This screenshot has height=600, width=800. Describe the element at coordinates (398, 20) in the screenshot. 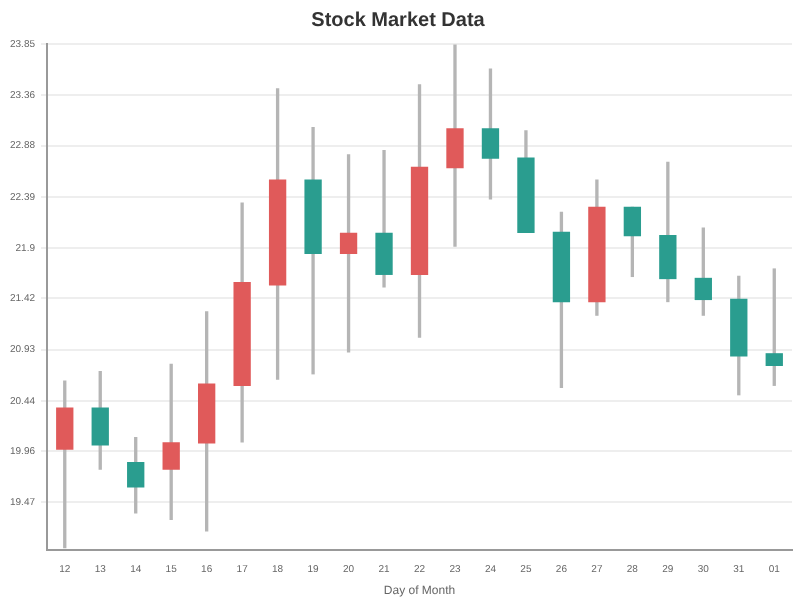

I see `chart-title: Stock Market Data` at that location.